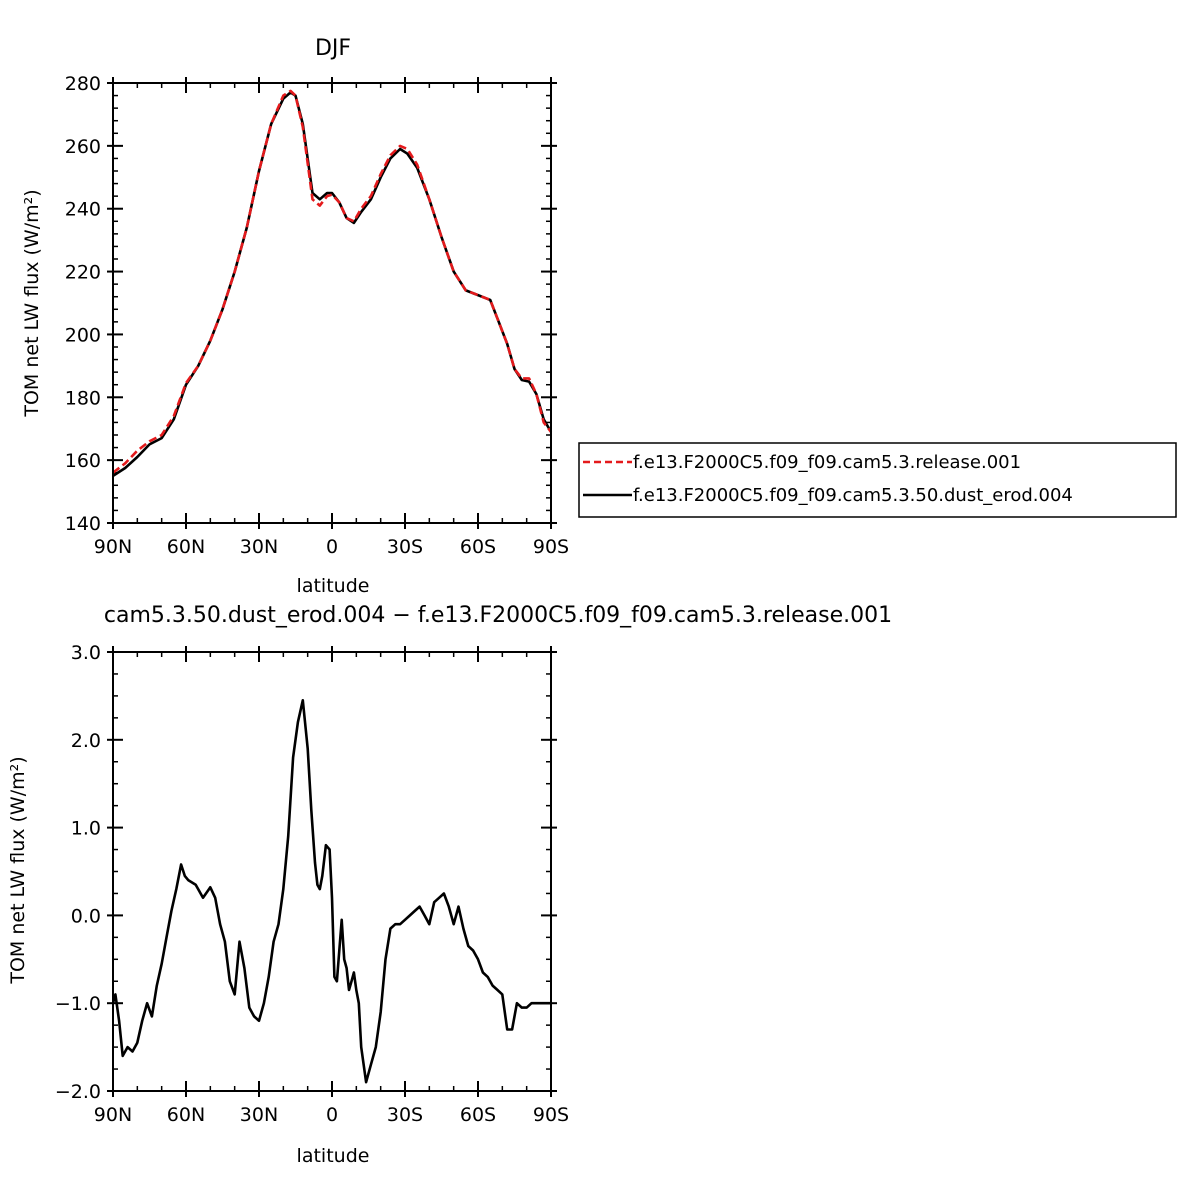 This screenshot has height=1197, width=1194. What do you see at coordinates (86, 741) in the screenshot?
I see `y-tick-label: 2.0` at bounding box center [86, 741].